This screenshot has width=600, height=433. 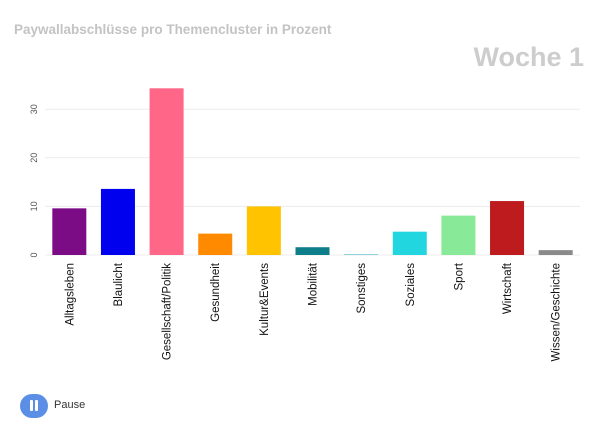 What do you see at coordinates (362, 288) in the screenshot?
I see `x-tick-label: Sonstiges` at bounding box center [362, 288].